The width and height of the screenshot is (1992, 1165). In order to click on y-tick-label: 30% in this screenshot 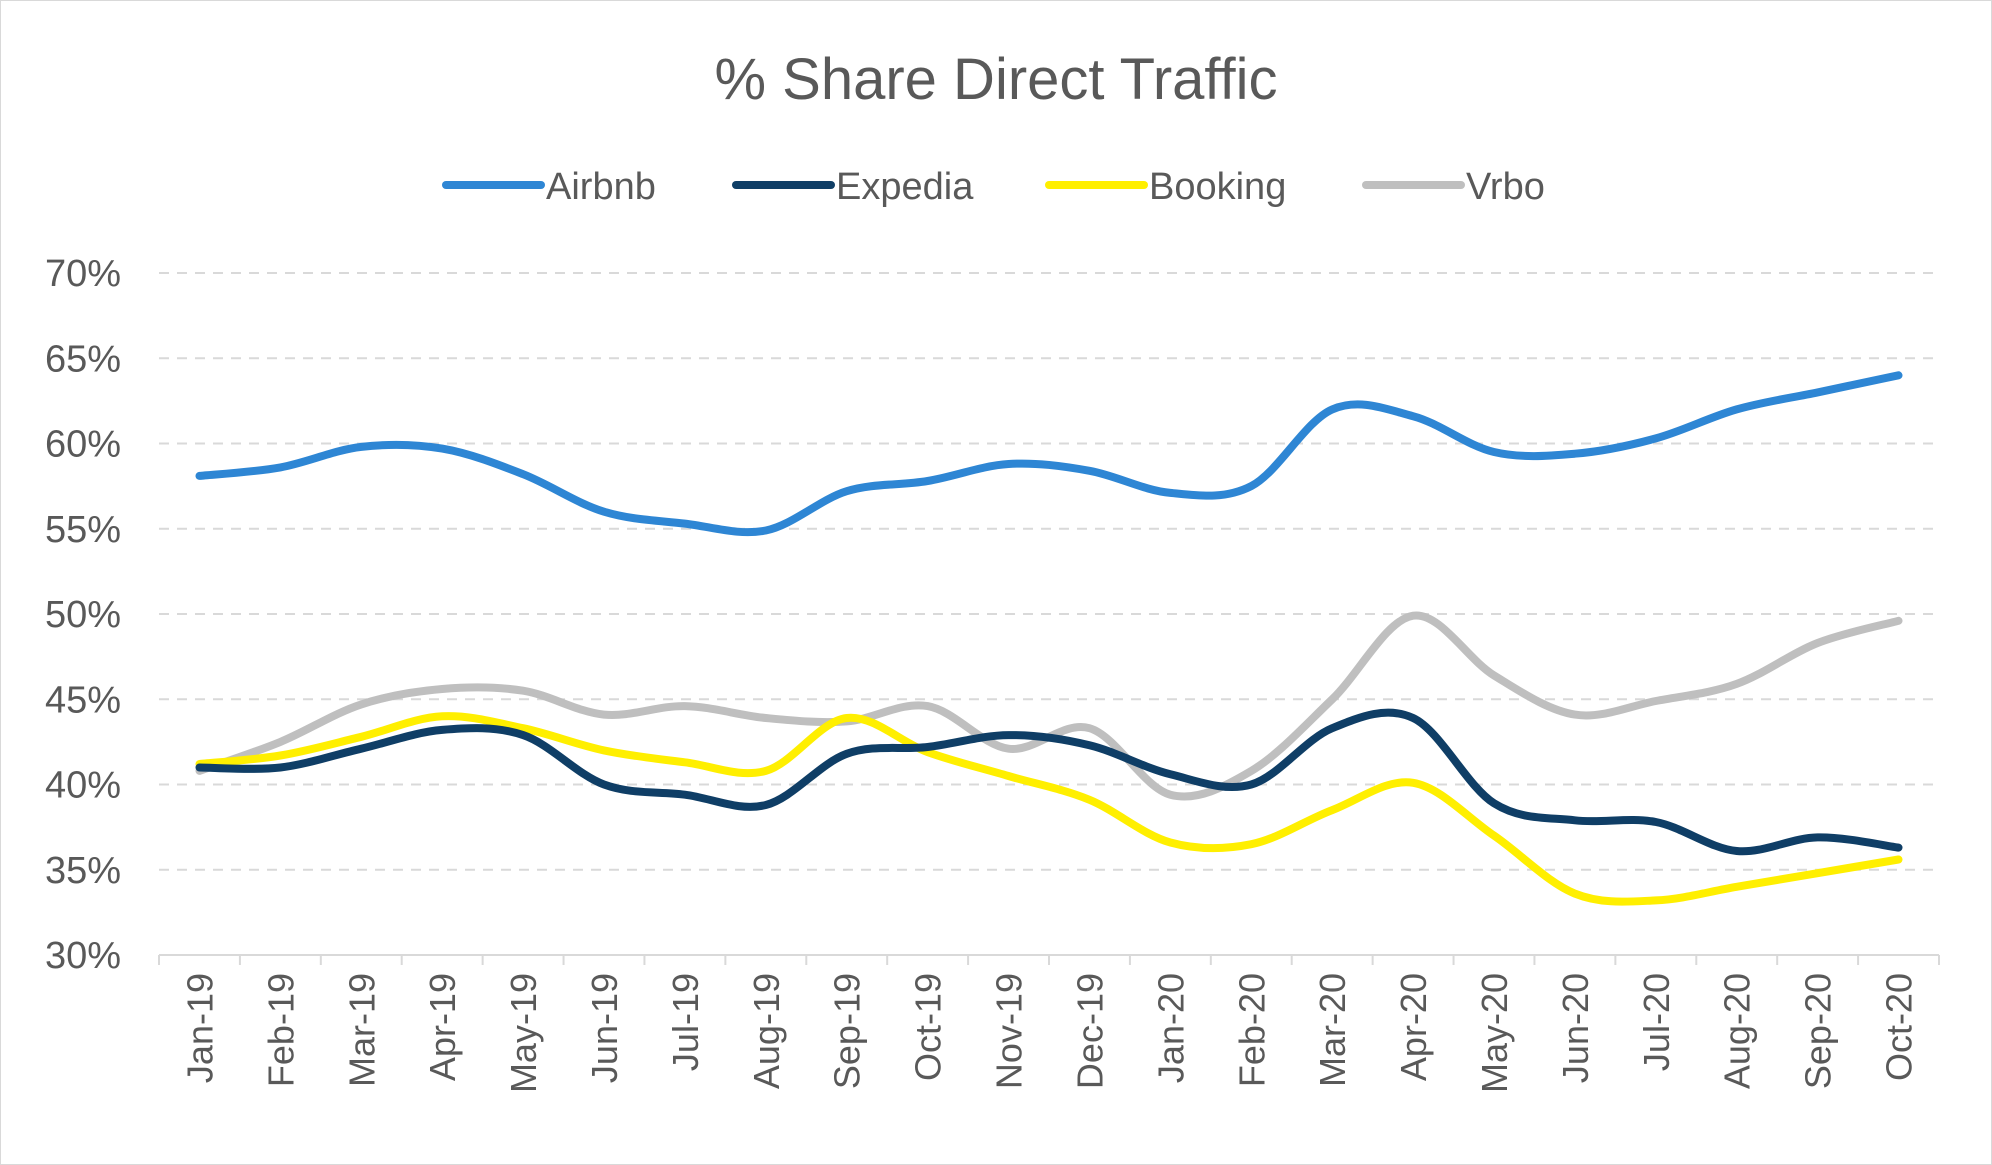, I will do `click(83, 956)`.